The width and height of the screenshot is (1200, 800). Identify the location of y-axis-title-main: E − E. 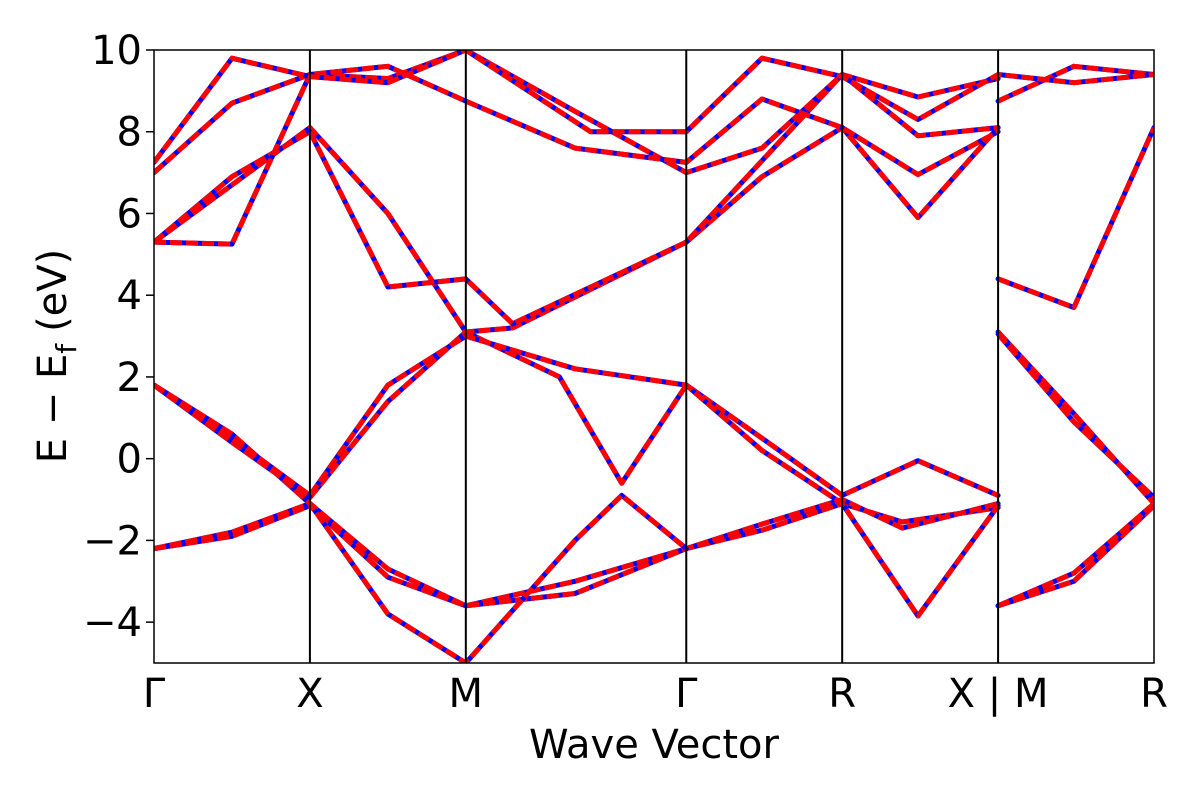
(53, 409).